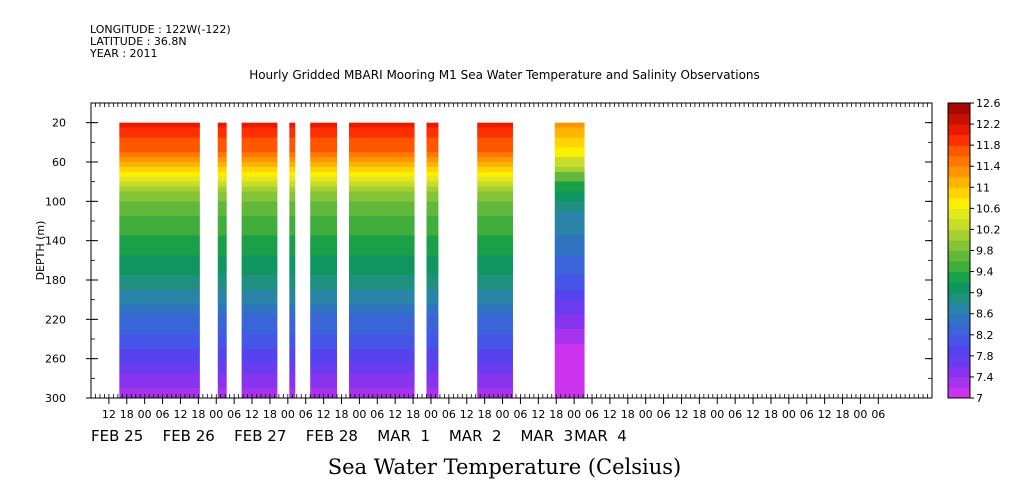  What do you see at coordinates (55, 280) in the screenshot?
I see `y-tick-label: 180` at bounding box center [55, 280].